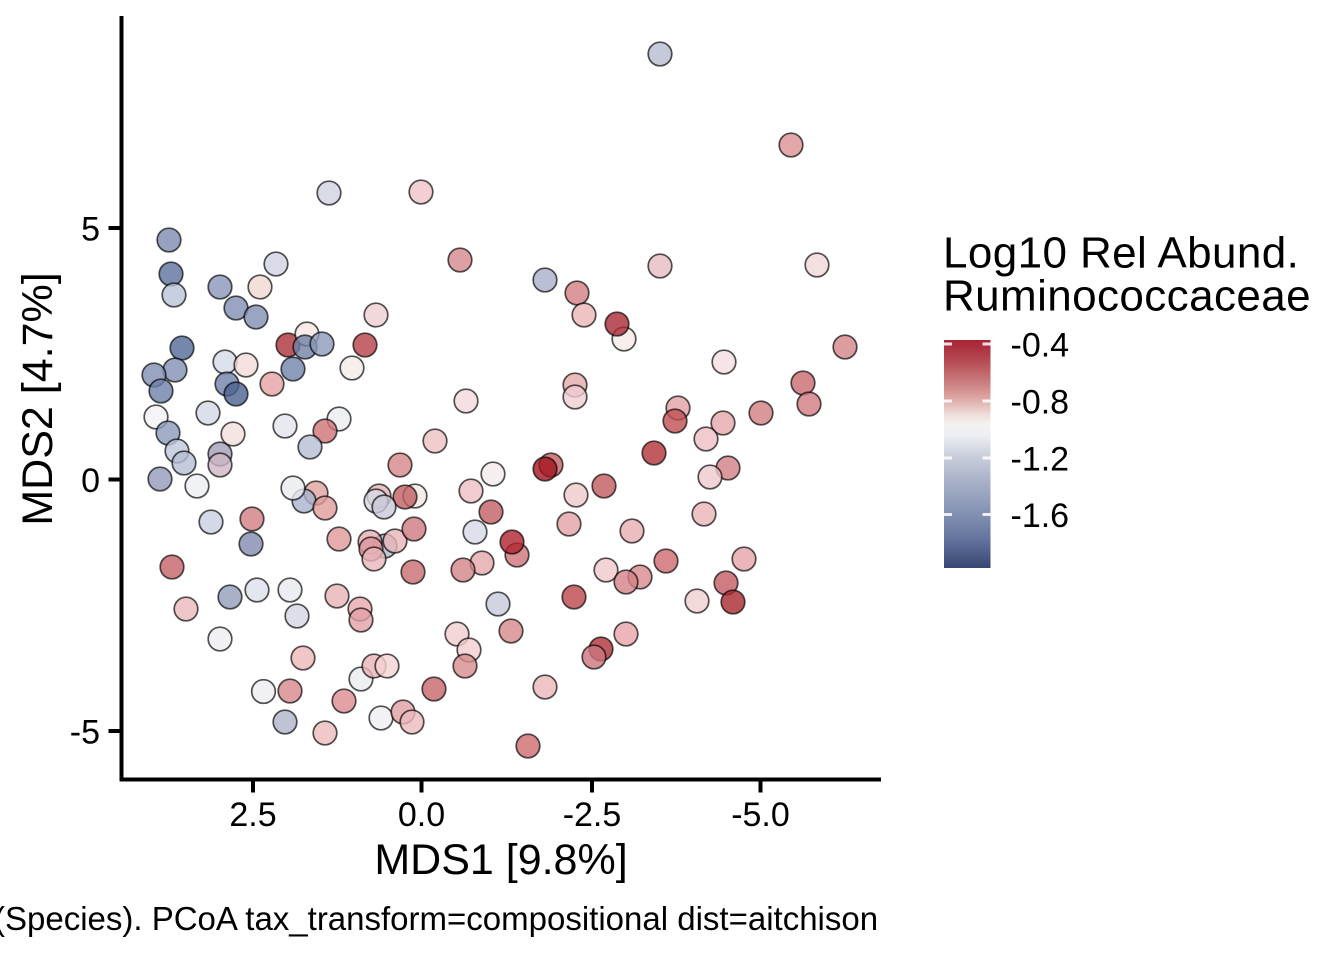  What do you see at coordinates (592, 815) in the screenshot?
I see `svg-text: -2.5` at bounding box center [592, 815].